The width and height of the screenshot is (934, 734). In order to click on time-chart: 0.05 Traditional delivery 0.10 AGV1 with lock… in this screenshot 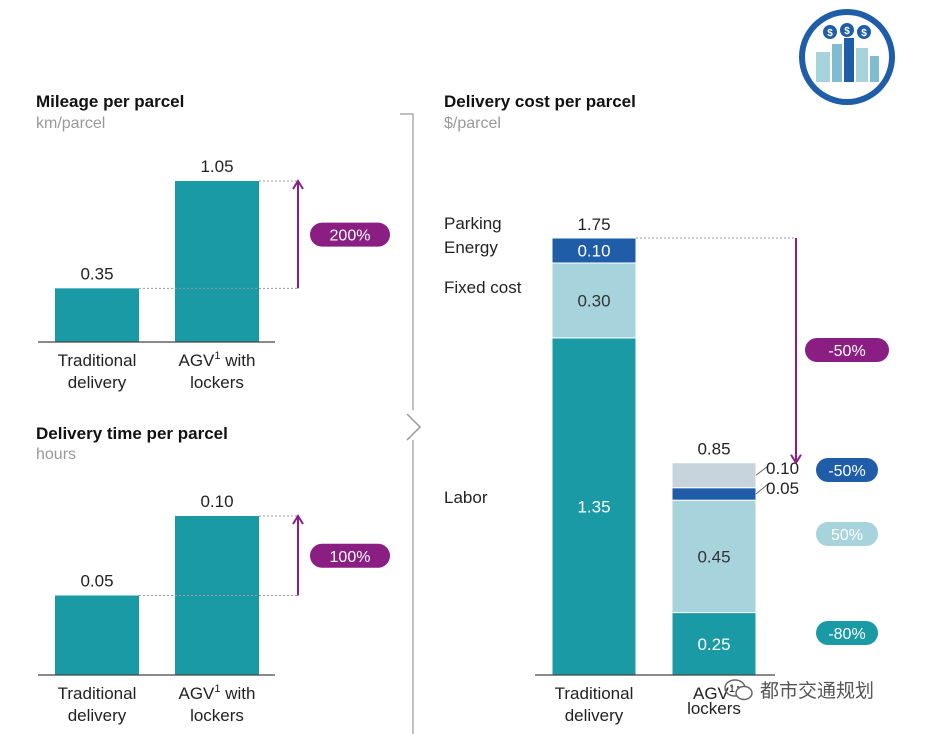, I will do `click(214, 608)`.